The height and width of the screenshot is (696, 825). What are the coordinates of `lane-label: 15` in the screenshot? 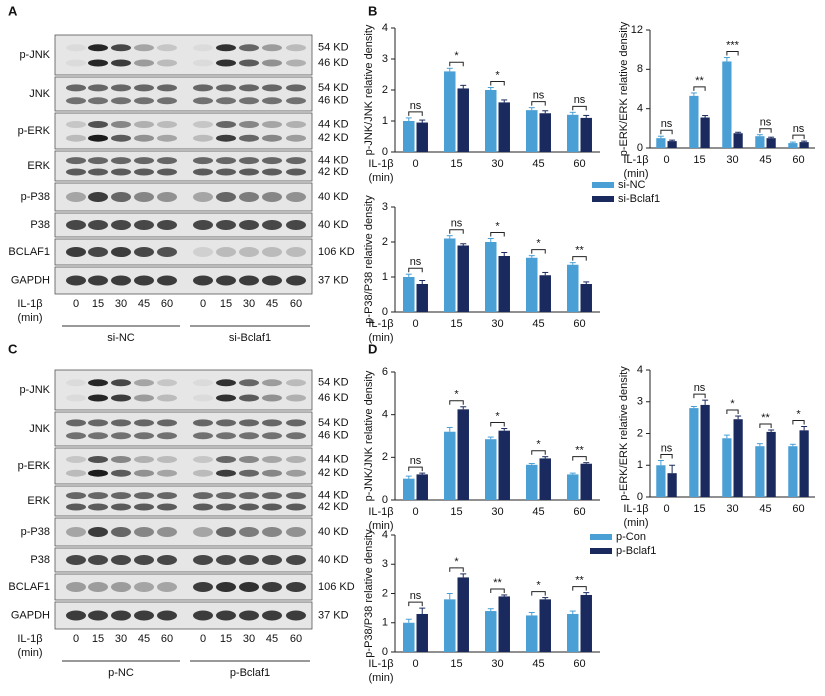 It's located at (98, 639).